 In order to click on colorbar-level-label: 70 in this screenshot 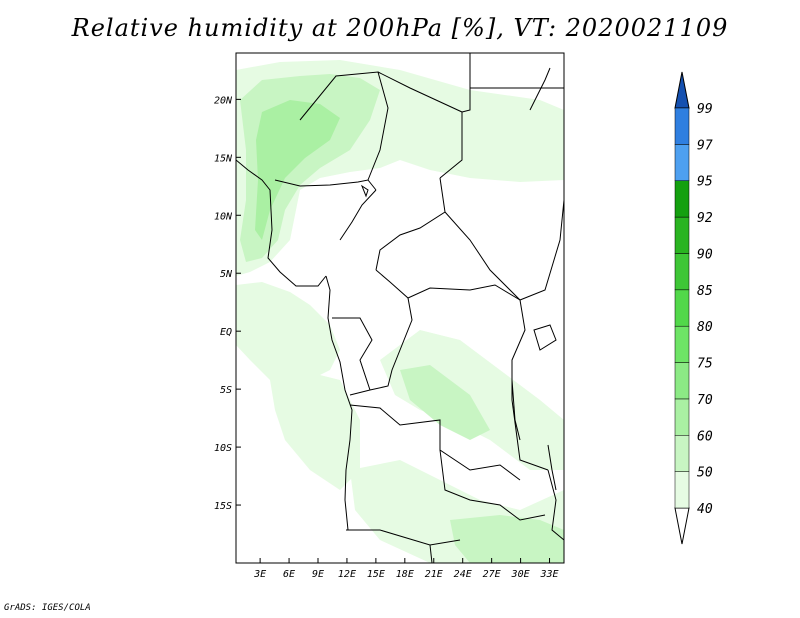, I will do `click(705, 400)`.